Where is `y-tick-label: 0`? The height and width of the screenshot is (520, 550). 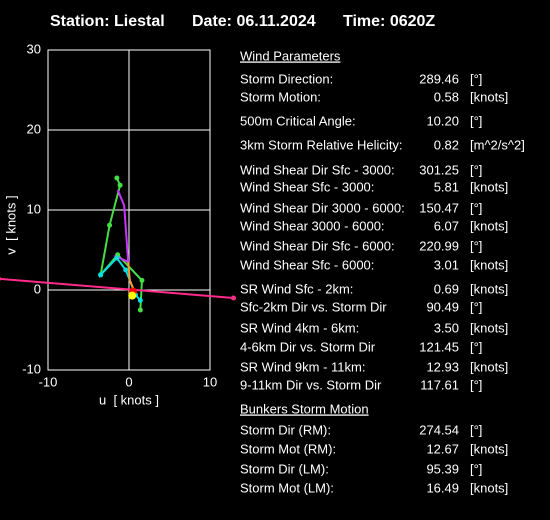
y-tick-label: 0 is located at coordinates (37, 288).